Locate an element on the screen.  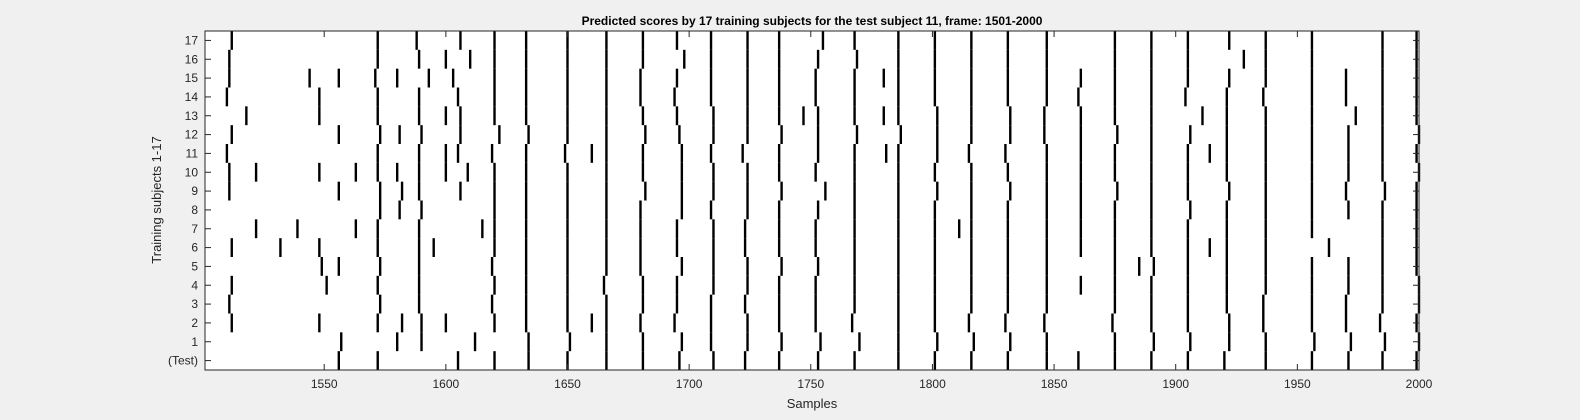
y-tick-label: 14 is located at coordinates (192, 97).